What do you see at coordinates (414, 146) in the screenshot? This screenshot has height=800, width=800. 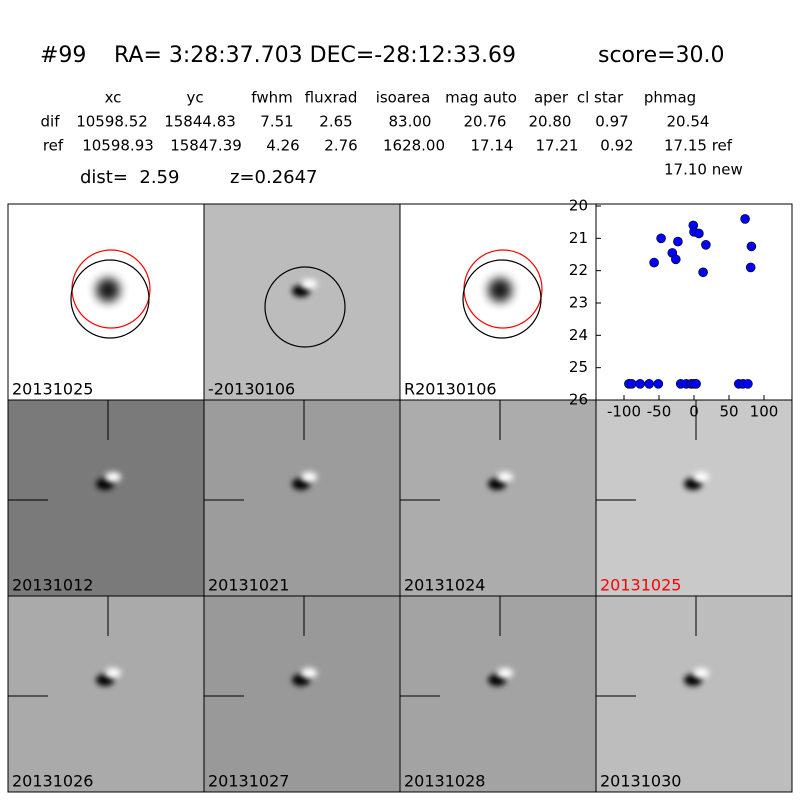 I see `table-cell: 1628.00` at bounding box center [414, 146].